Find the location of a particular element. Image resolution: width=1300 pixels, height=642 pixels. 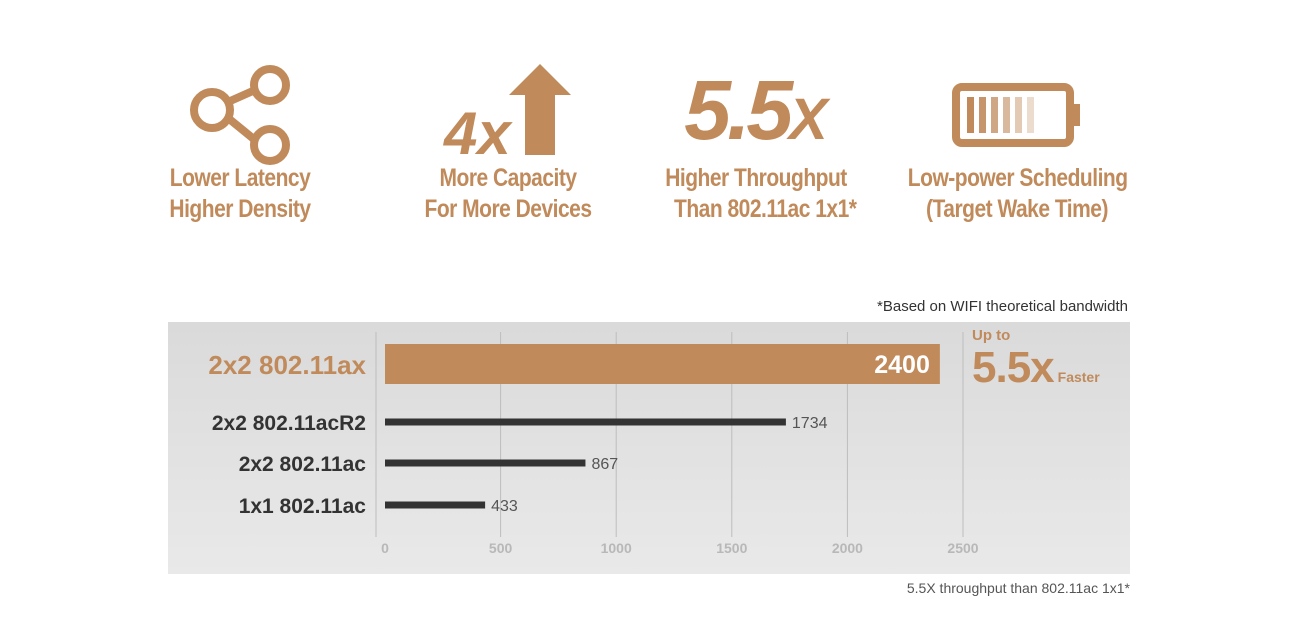

caption-line-1: Higher Throughput is located at coordinates (756, 178).